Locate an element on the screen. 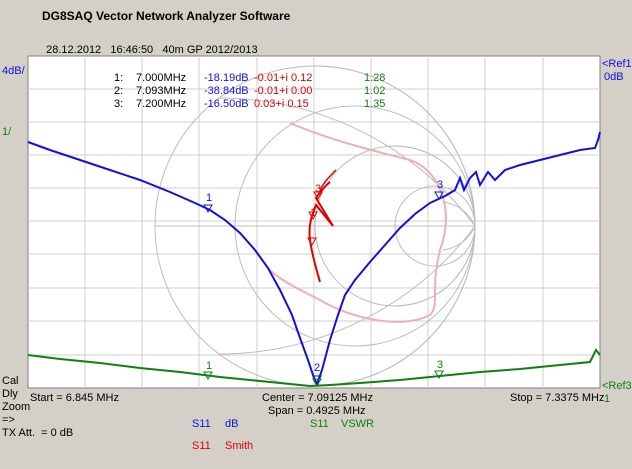  marker-freq: 7.093MHz is located at coordinates (161, 91).